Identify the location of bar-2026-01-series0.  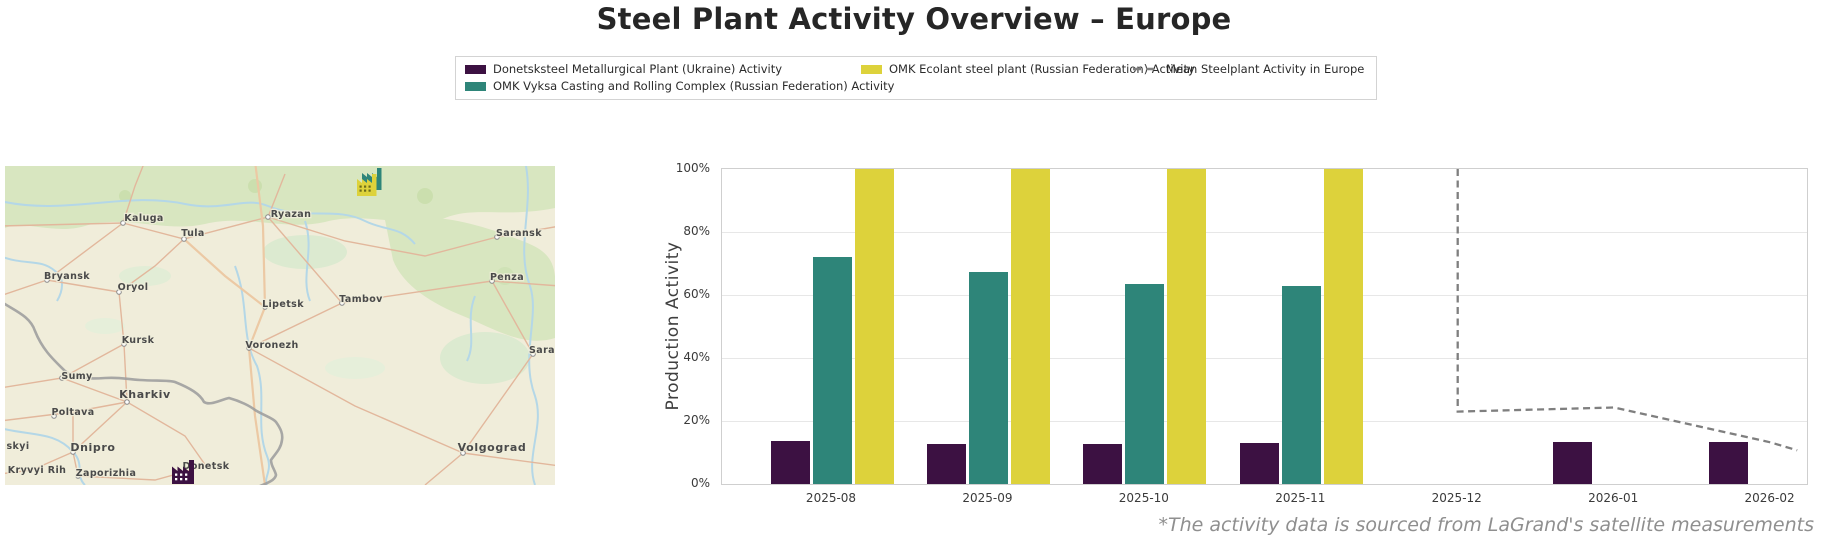
(1572, 463).